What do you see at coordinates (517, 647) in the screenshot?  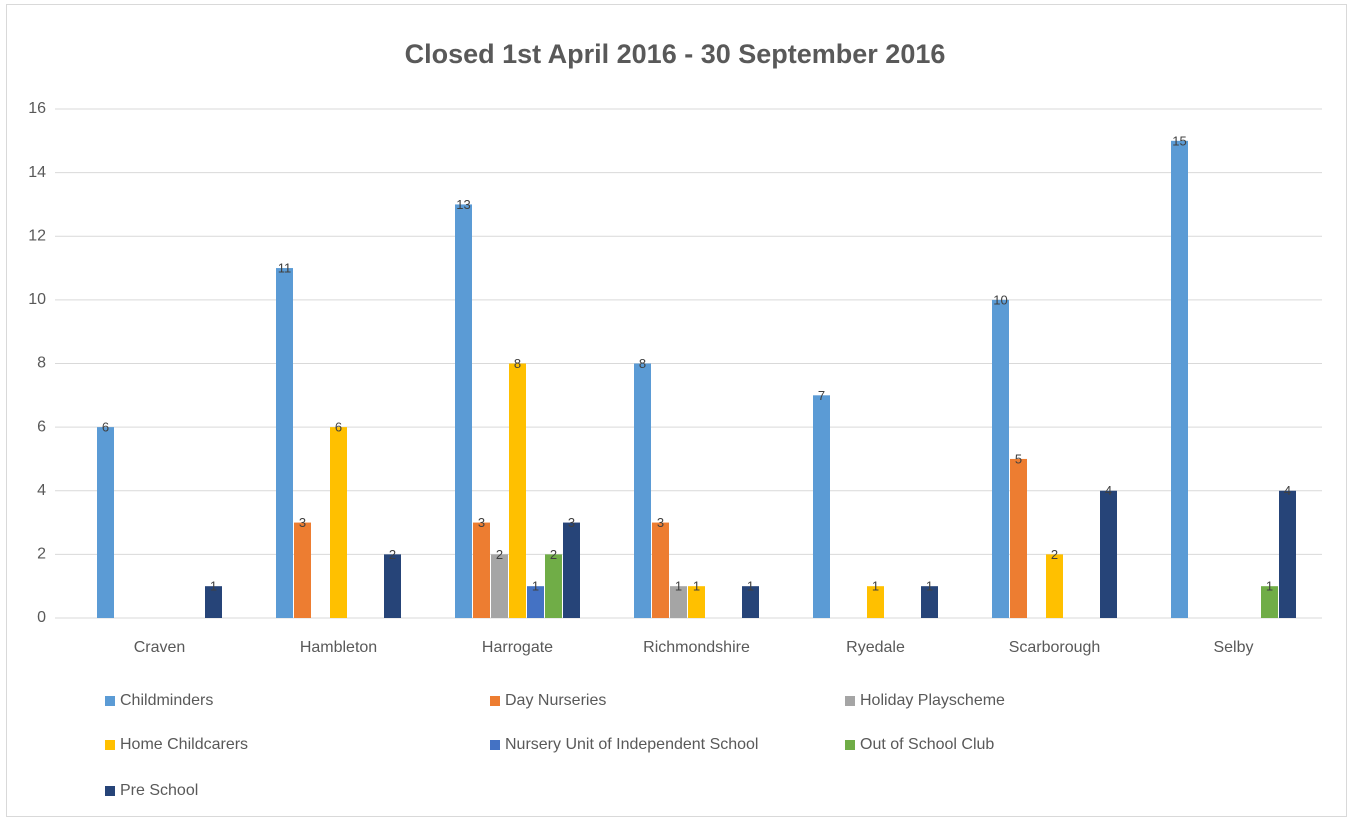 I see `x-tick-label: Harrogate` at bounding box center [517, 647].